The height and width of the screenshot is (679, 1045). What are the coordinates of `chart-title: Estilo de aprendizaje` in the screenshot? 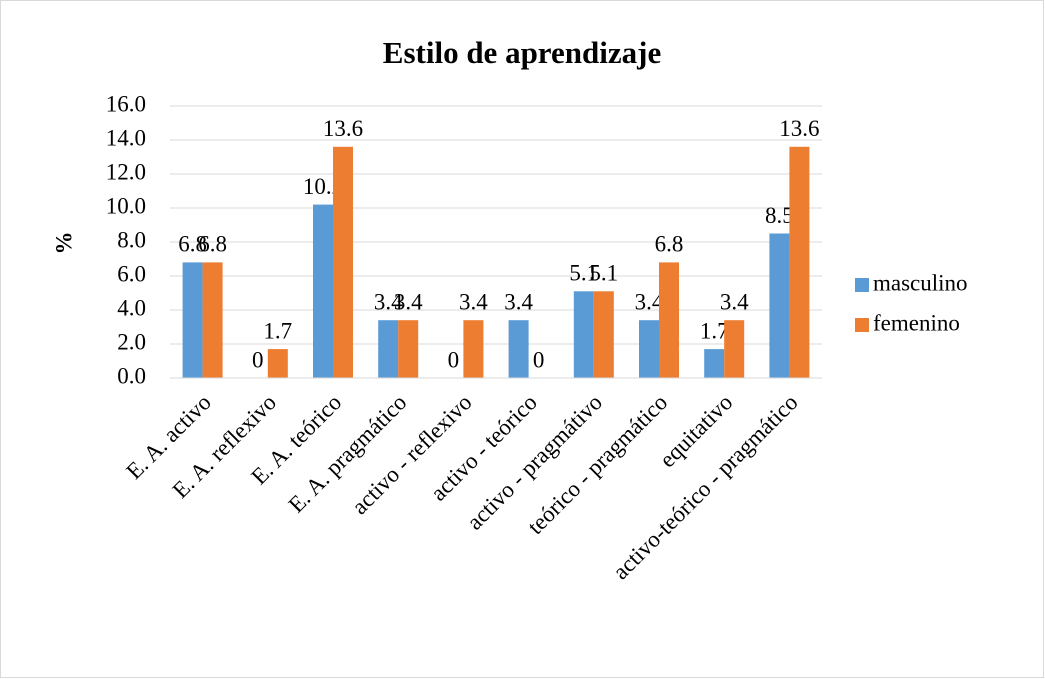 It's located at (522, 52).